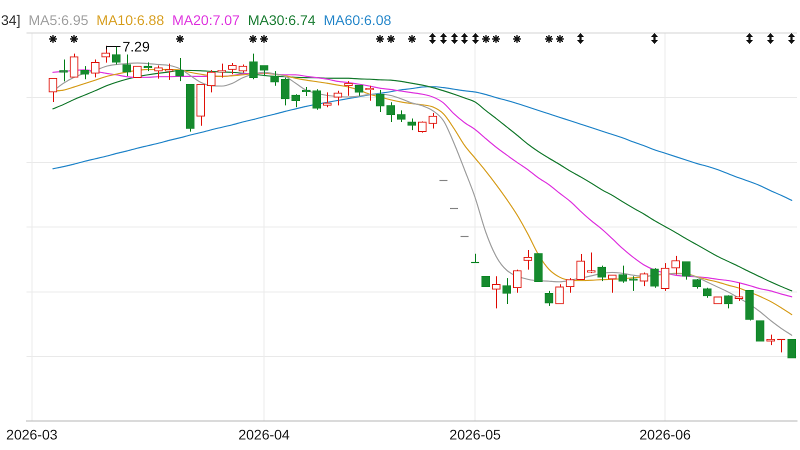  What do you see at coordinates (10, 20) in the screenshot?
I see `legend-title: 34]` at bounding box center [10, 20].